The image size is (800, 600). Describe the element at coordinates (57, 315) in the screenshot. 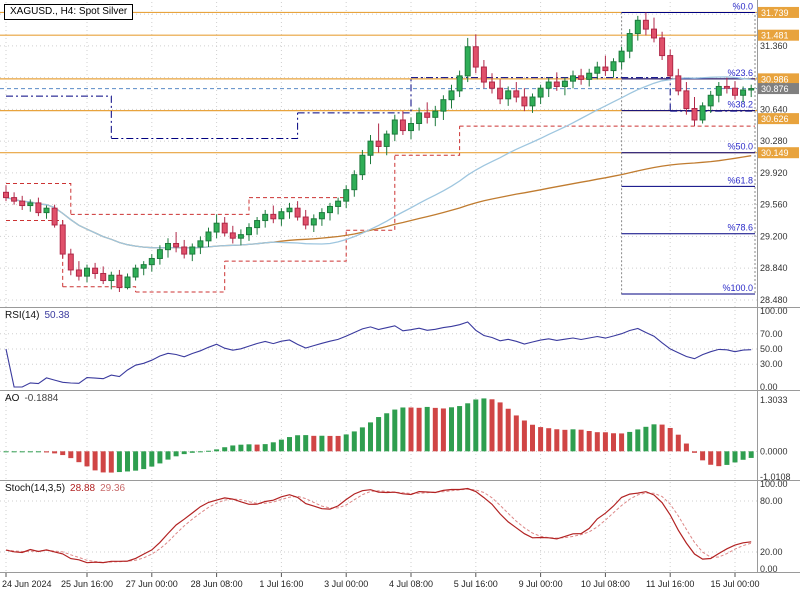

I see `rsi-indicator-value: 50.38` at that location.